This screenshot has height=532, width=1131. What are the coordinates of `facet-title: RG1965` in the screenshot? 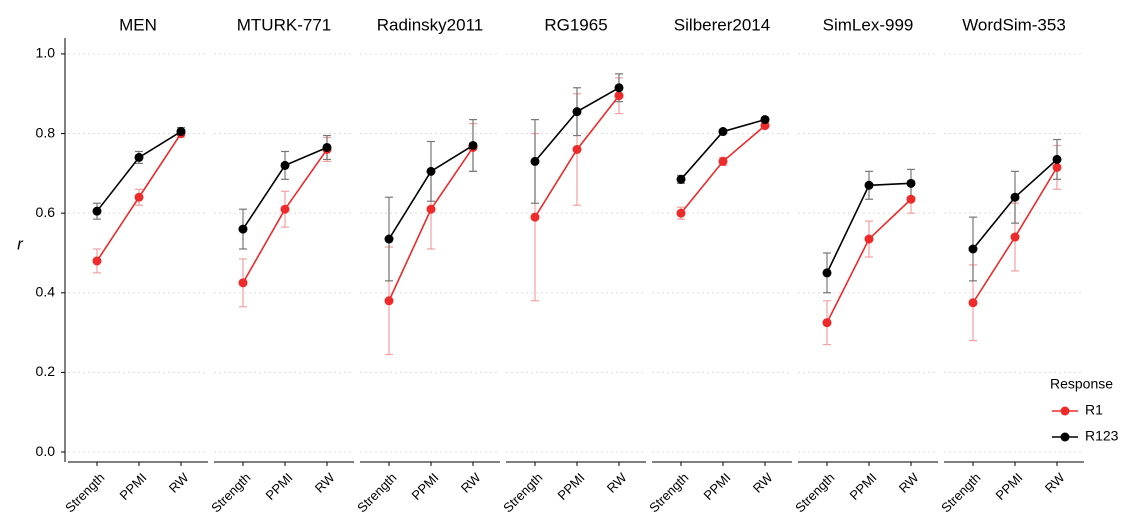 It's located at (575, 24).